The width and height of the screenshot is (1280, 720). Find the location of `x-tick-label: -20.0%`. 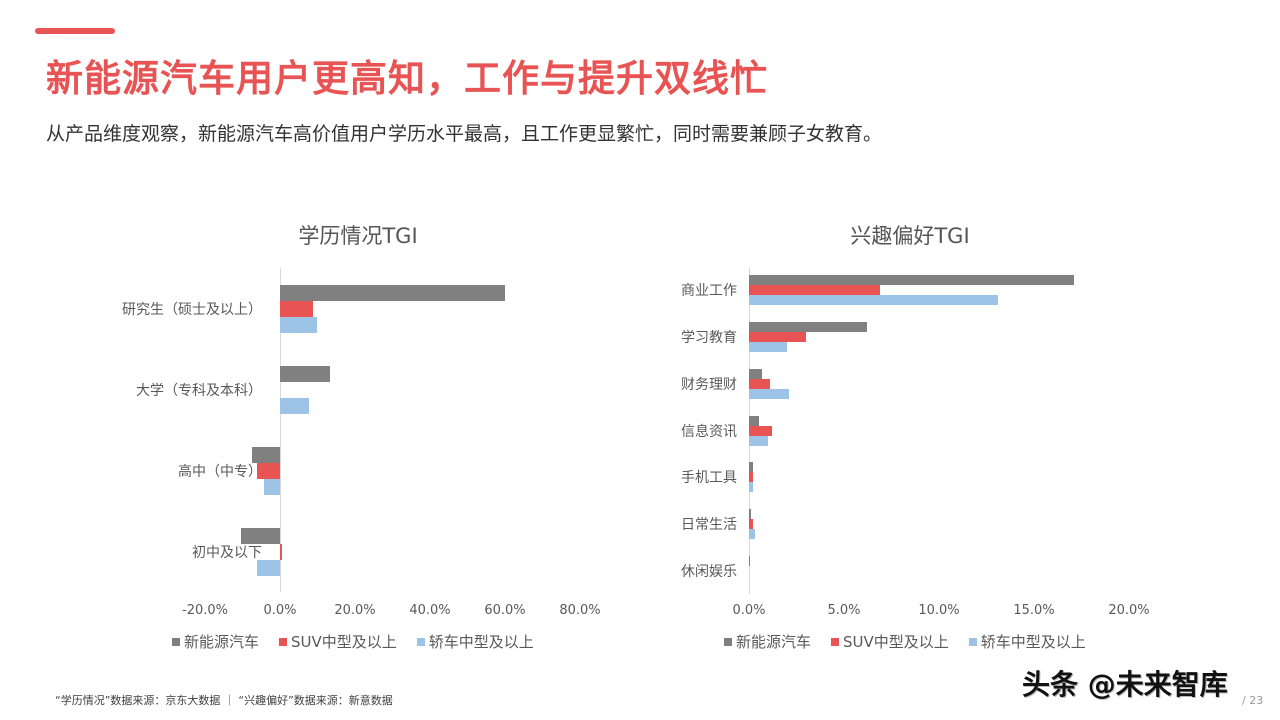

x-tick-label: -20.0% is located at coordinates (205, 610).